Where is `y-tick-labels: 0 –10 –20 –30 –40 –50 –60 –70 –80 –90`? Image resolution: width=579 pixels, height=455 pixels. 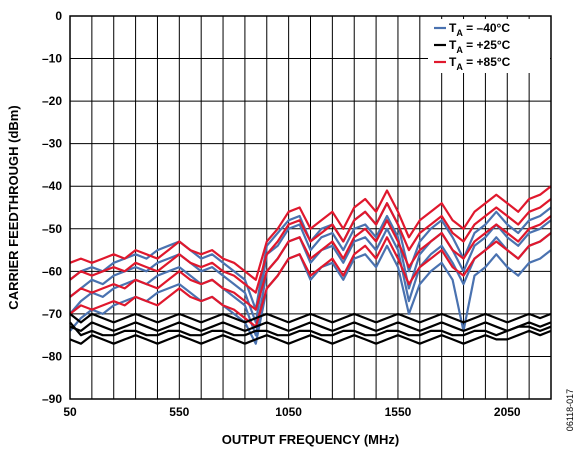
y-tick-labels: 0 –10 –20 –30 –40 –50 –60 –70 –80 –90 is located at coordinates (52, 207).